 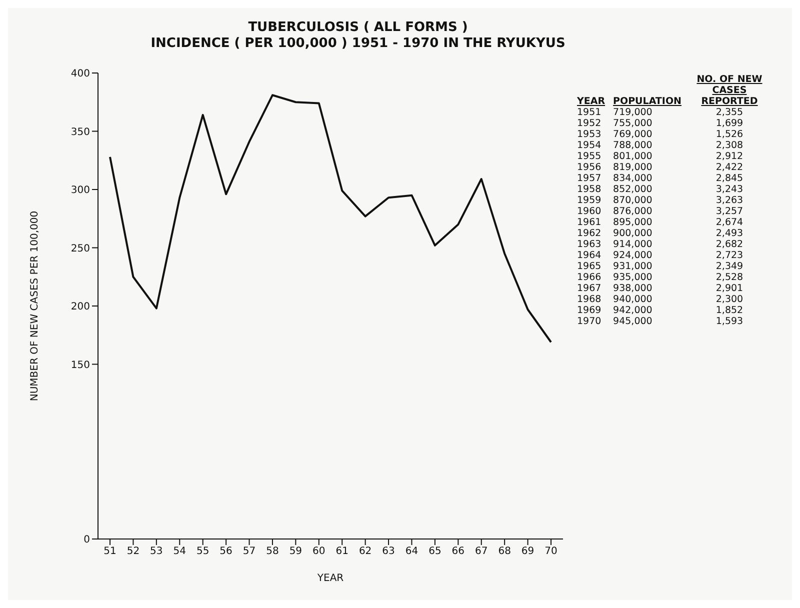 What do you see at coordinates (660, 200) in the screenshot?
I see `text: 1959 870,000 3,263` at bounding box center [660, 200].